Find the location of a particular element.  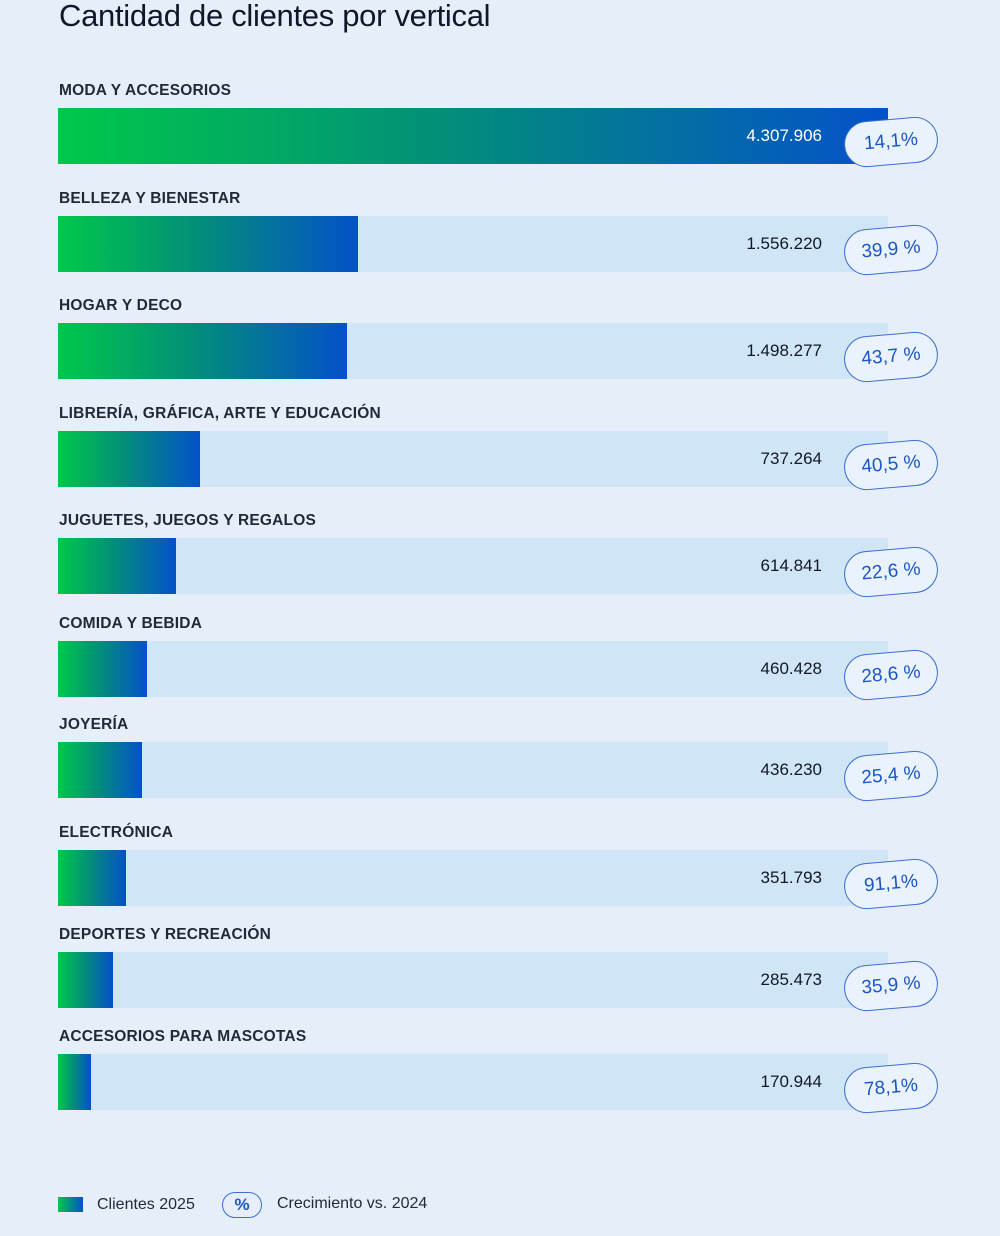

growth-badge: 39,9 % is located at coordinates (891, 250).